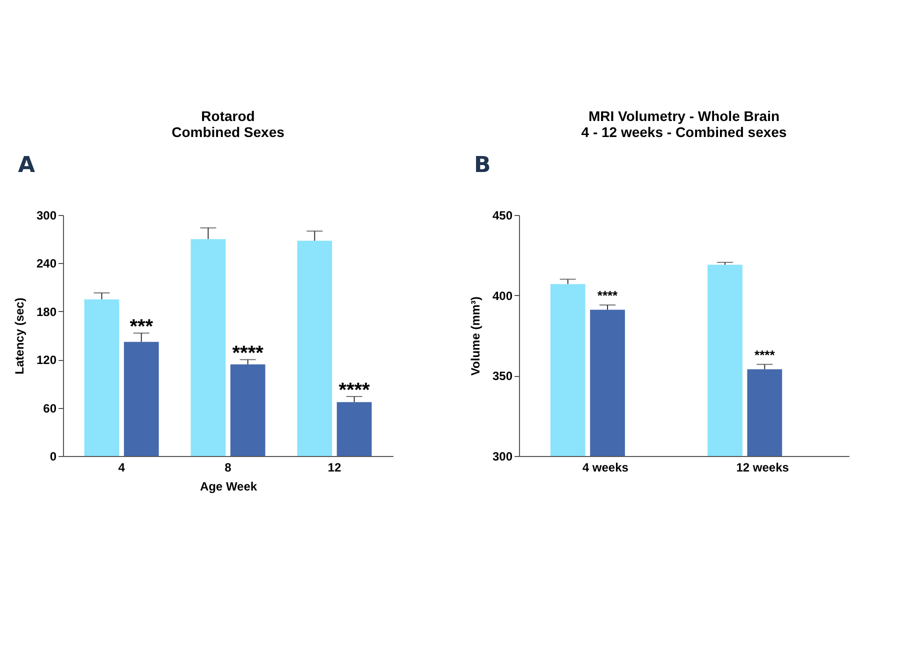  What do you see at coordinates (502, 376) in the screenshot?
I see `y-tick-label: 350` at bounding box center [502, 376].